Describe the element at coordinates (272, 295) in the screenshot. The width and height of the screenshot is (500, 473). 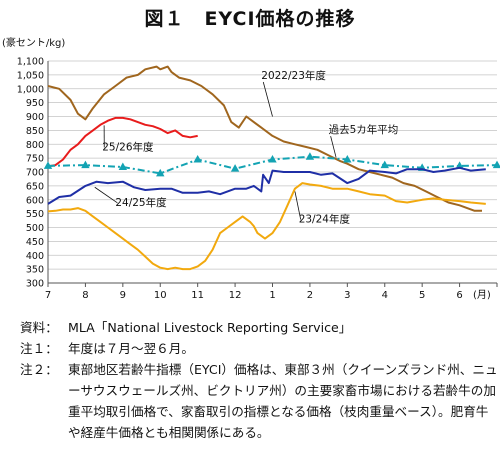
I see `x-tick-label: 1` at that location.